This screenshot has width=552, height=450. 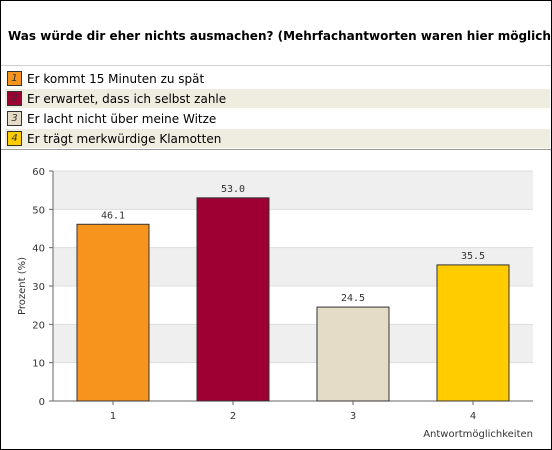 What do you see at coordinates (38, 210) in the screenshot?
I see `y-tick-label: 50` at bounding box center [38, 210].